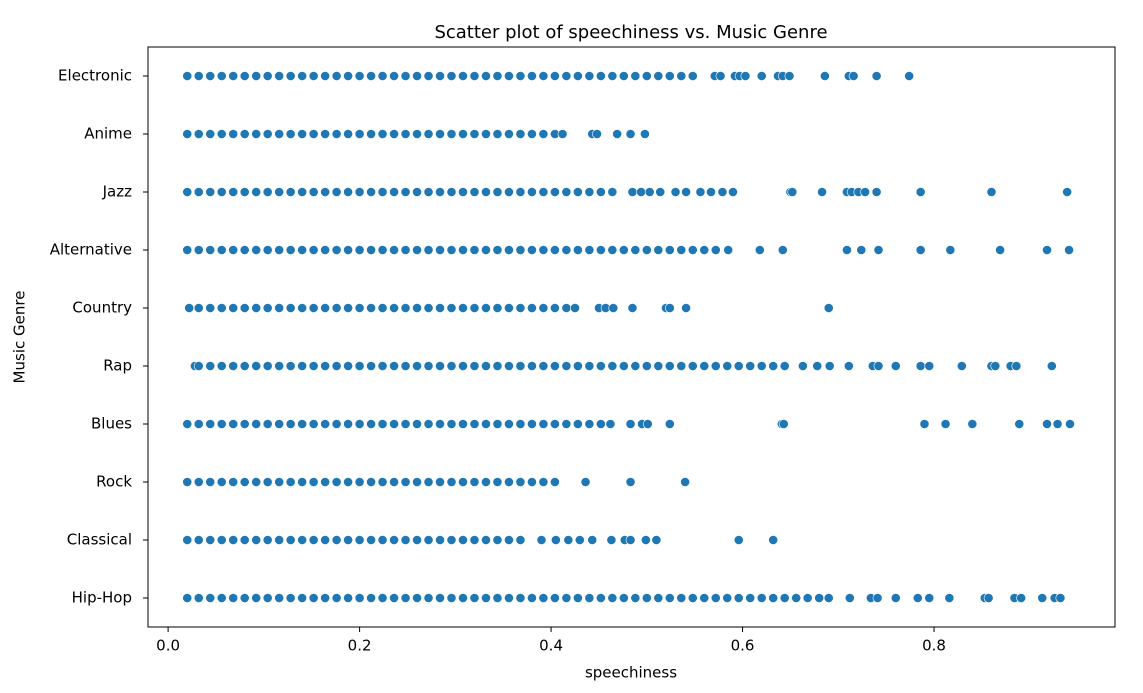  Describe the element at coordinates (117, 192) in the screenshot. I see `y-tick-label: Jazz` at that location.